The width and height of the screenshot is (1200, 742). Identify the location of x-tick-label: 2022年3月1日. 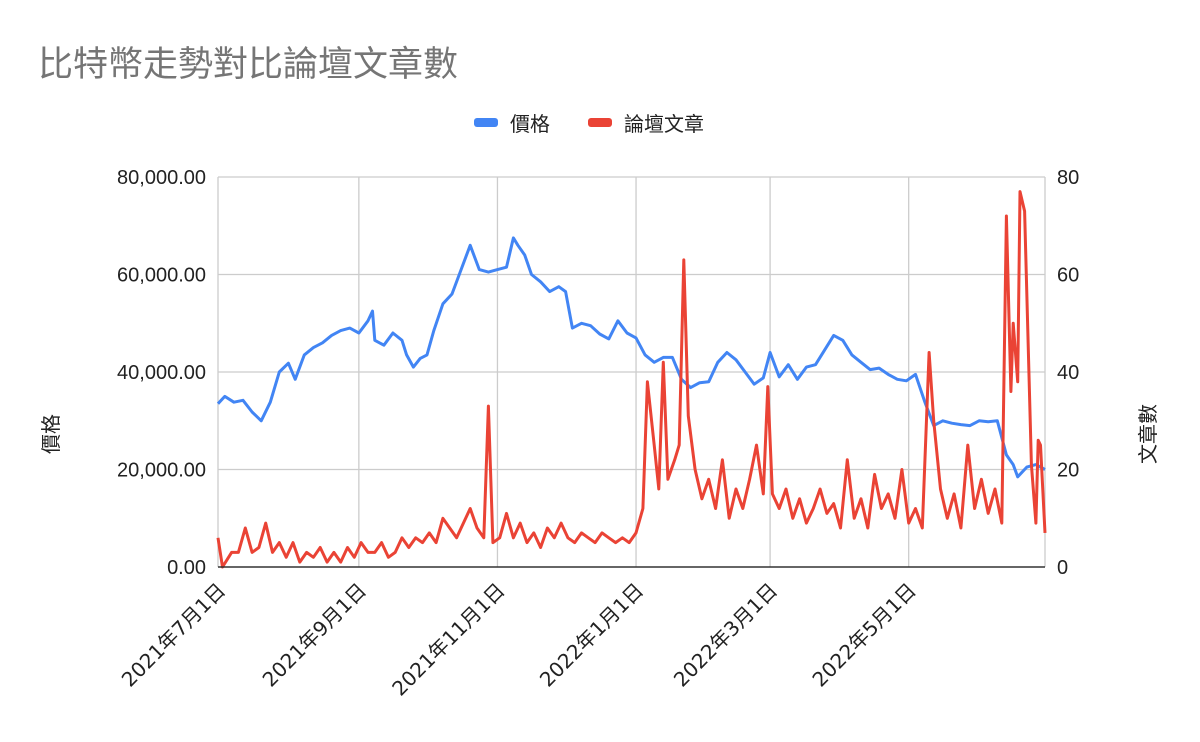
(725, 634).